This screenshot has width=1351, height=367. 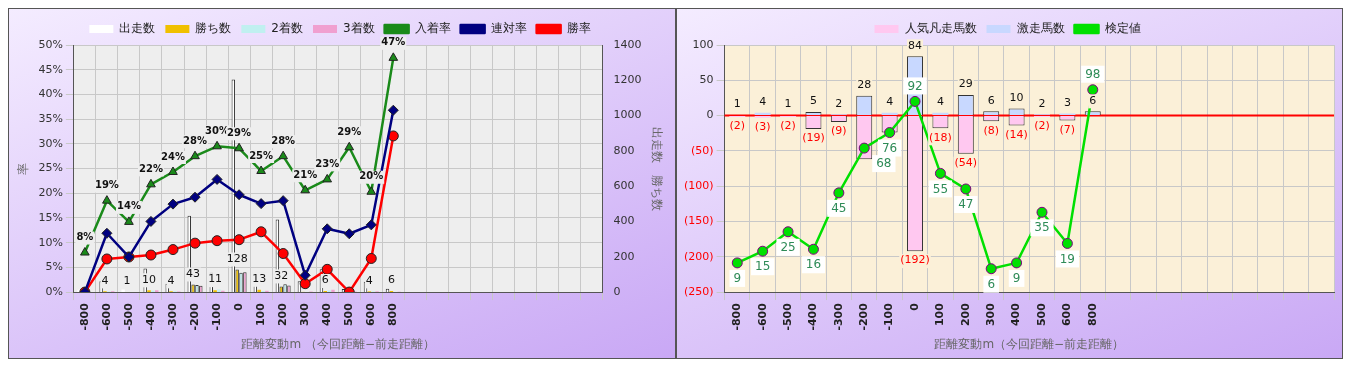 I want to click on y2-axis-title: 出走数 勝ち数, so click(x=656, y=168).